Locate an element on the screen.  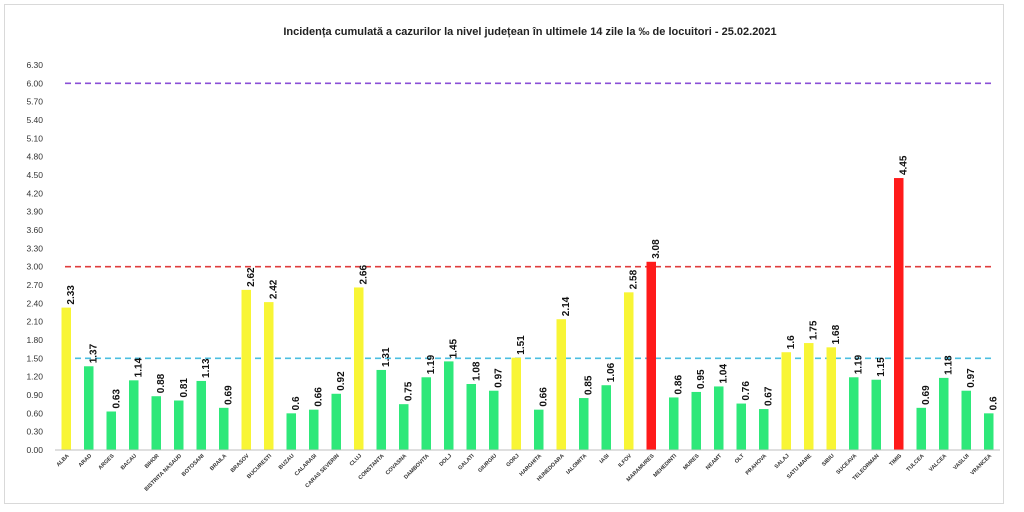
x-tick-label: OLT is located at coordinates (740, 459).